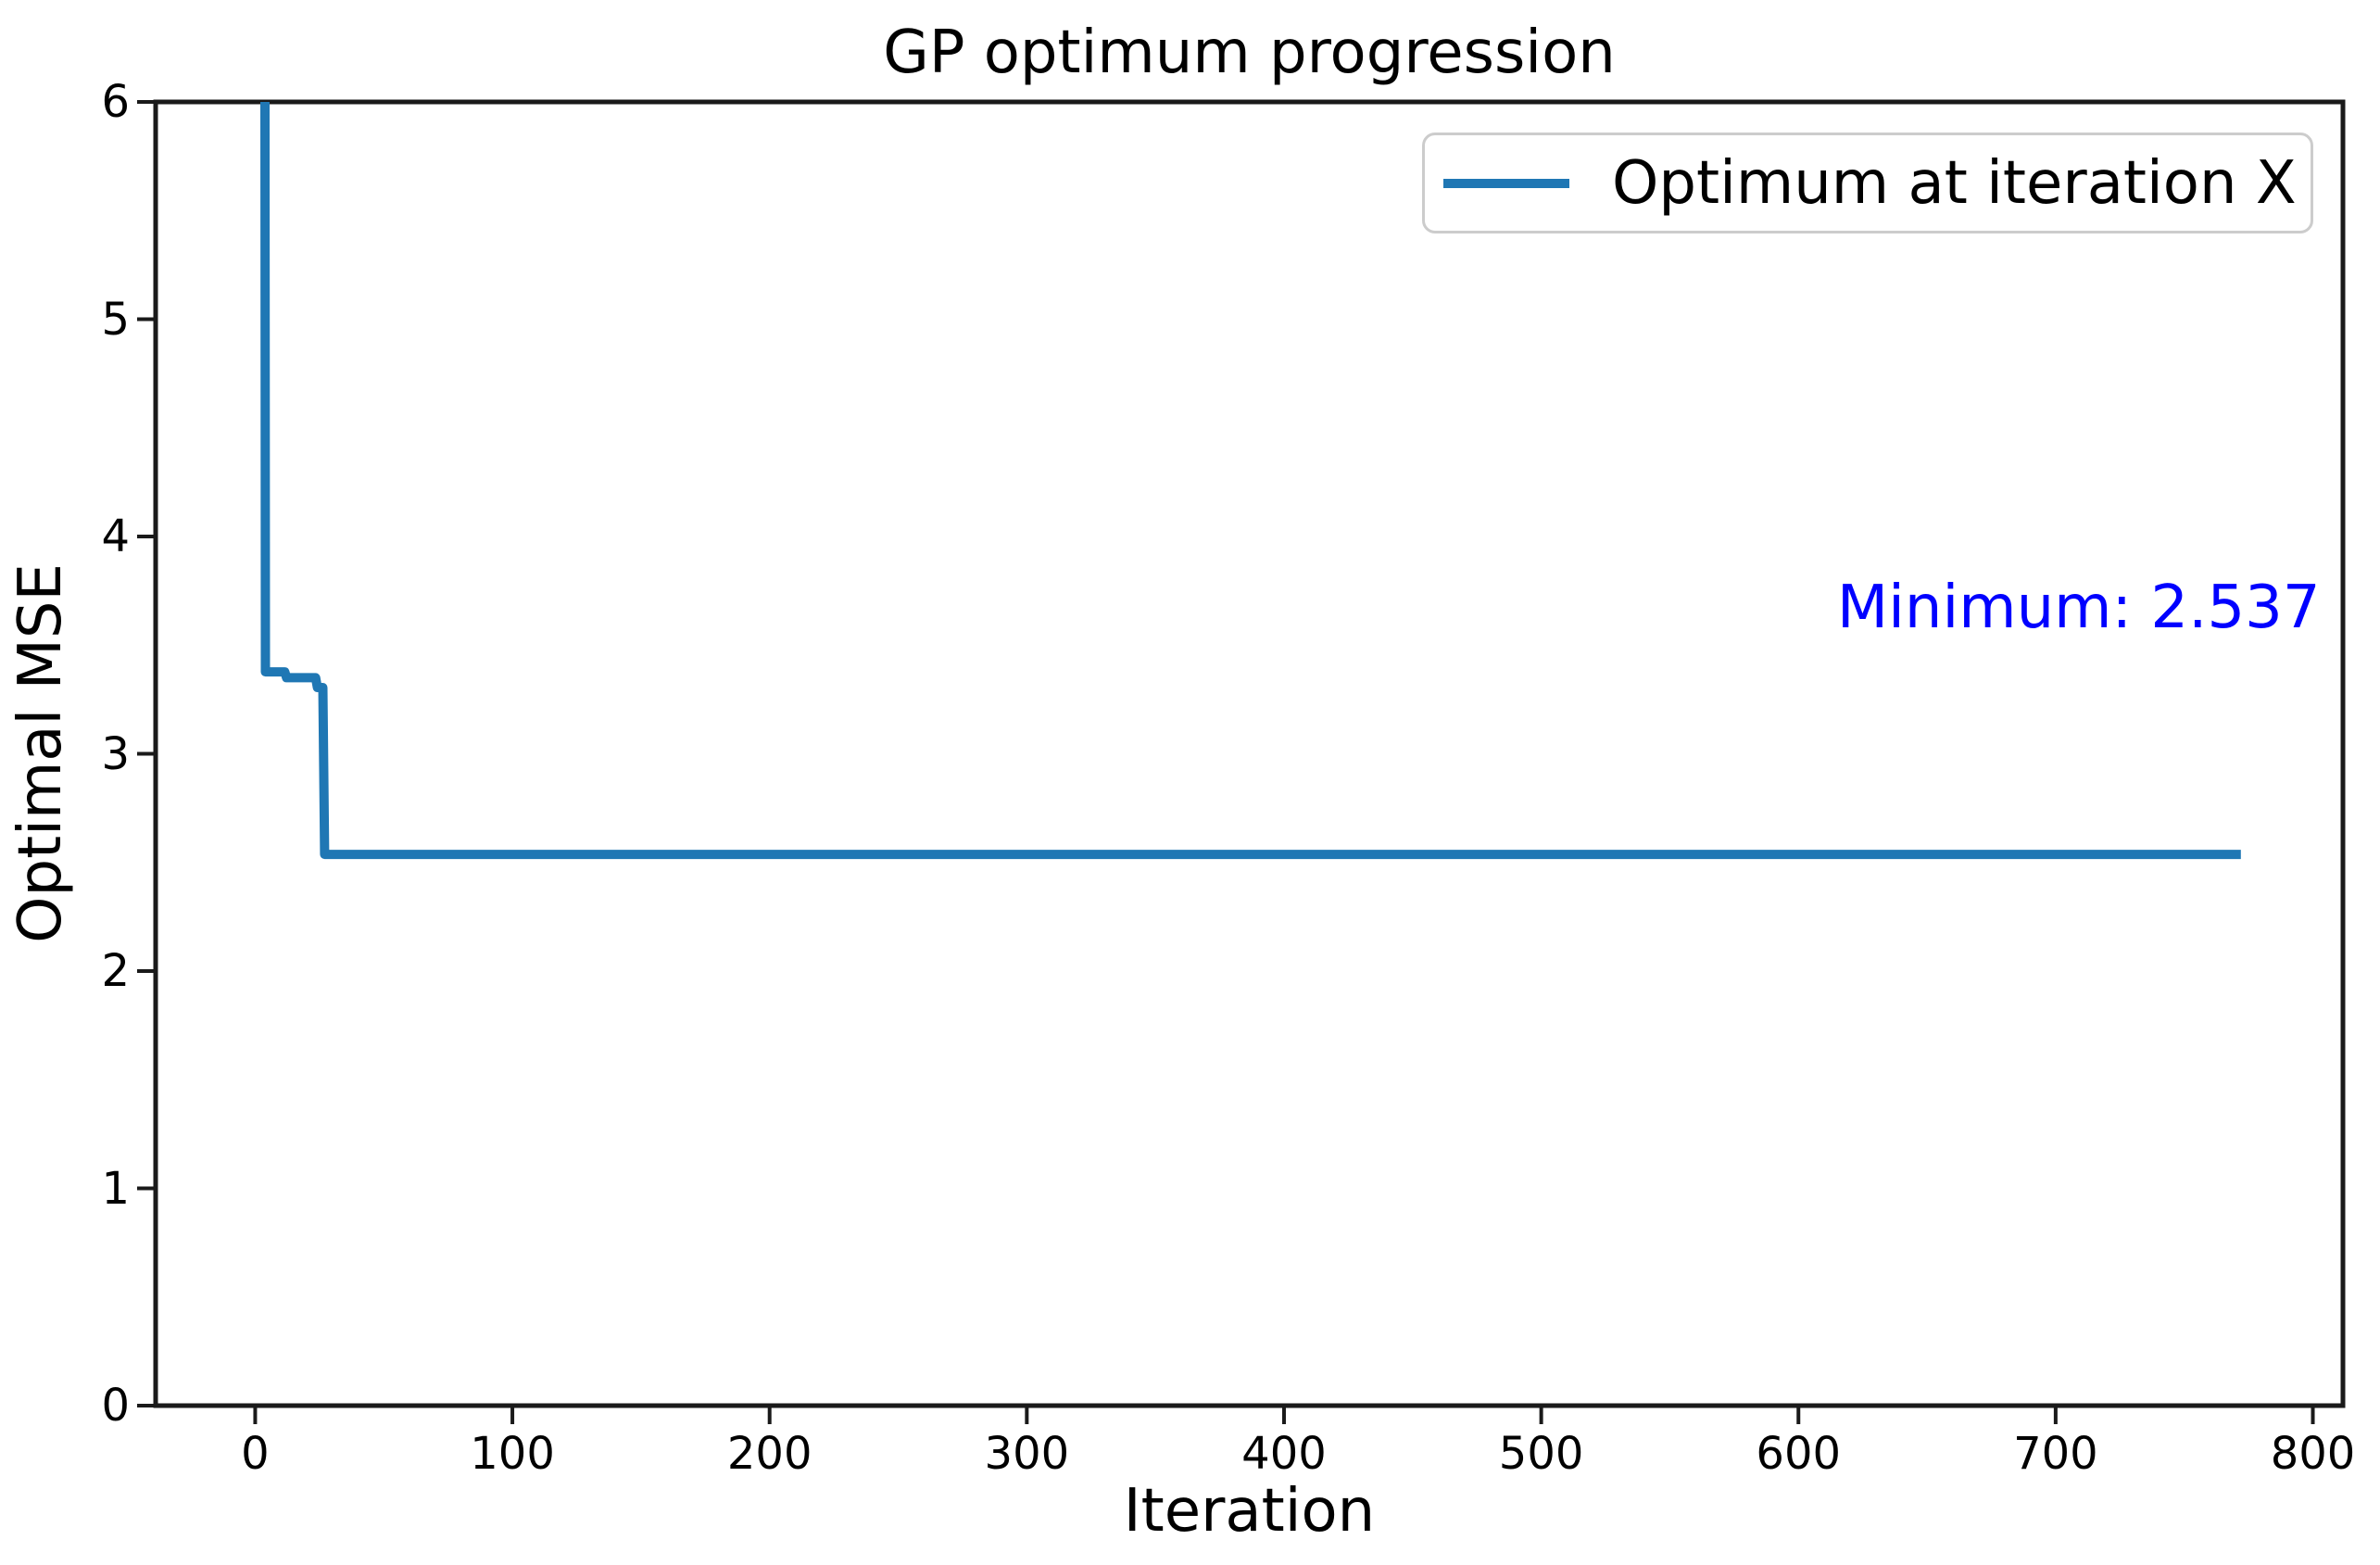  Describe the element at coordinates (2055, 1454) in the screenshot. I see `x-tick-label: 700` at that location.